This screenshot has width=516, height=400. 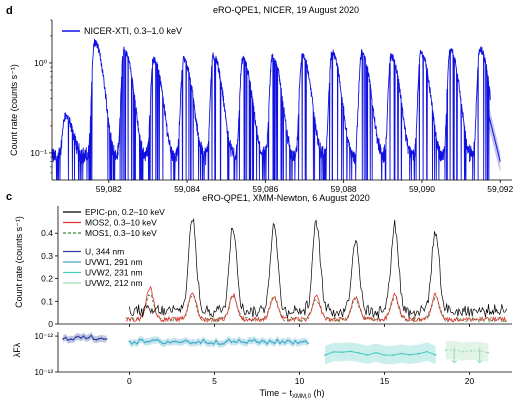 I want to click on panel-c-title: eRO-QPE1, XMM-Newton, 6 August 2020, so click(x=286, y=198).